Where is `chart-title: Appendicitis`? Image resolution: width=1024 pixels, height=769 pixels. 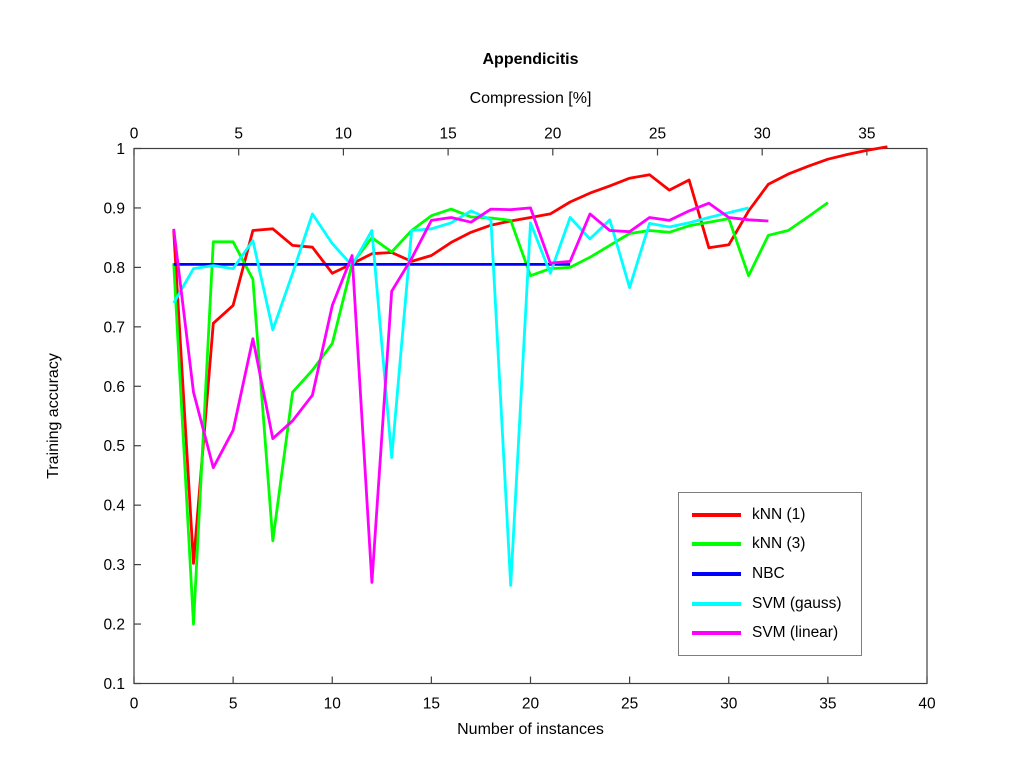
chart-title: Appendicitis is located at coordinates (530, 59).